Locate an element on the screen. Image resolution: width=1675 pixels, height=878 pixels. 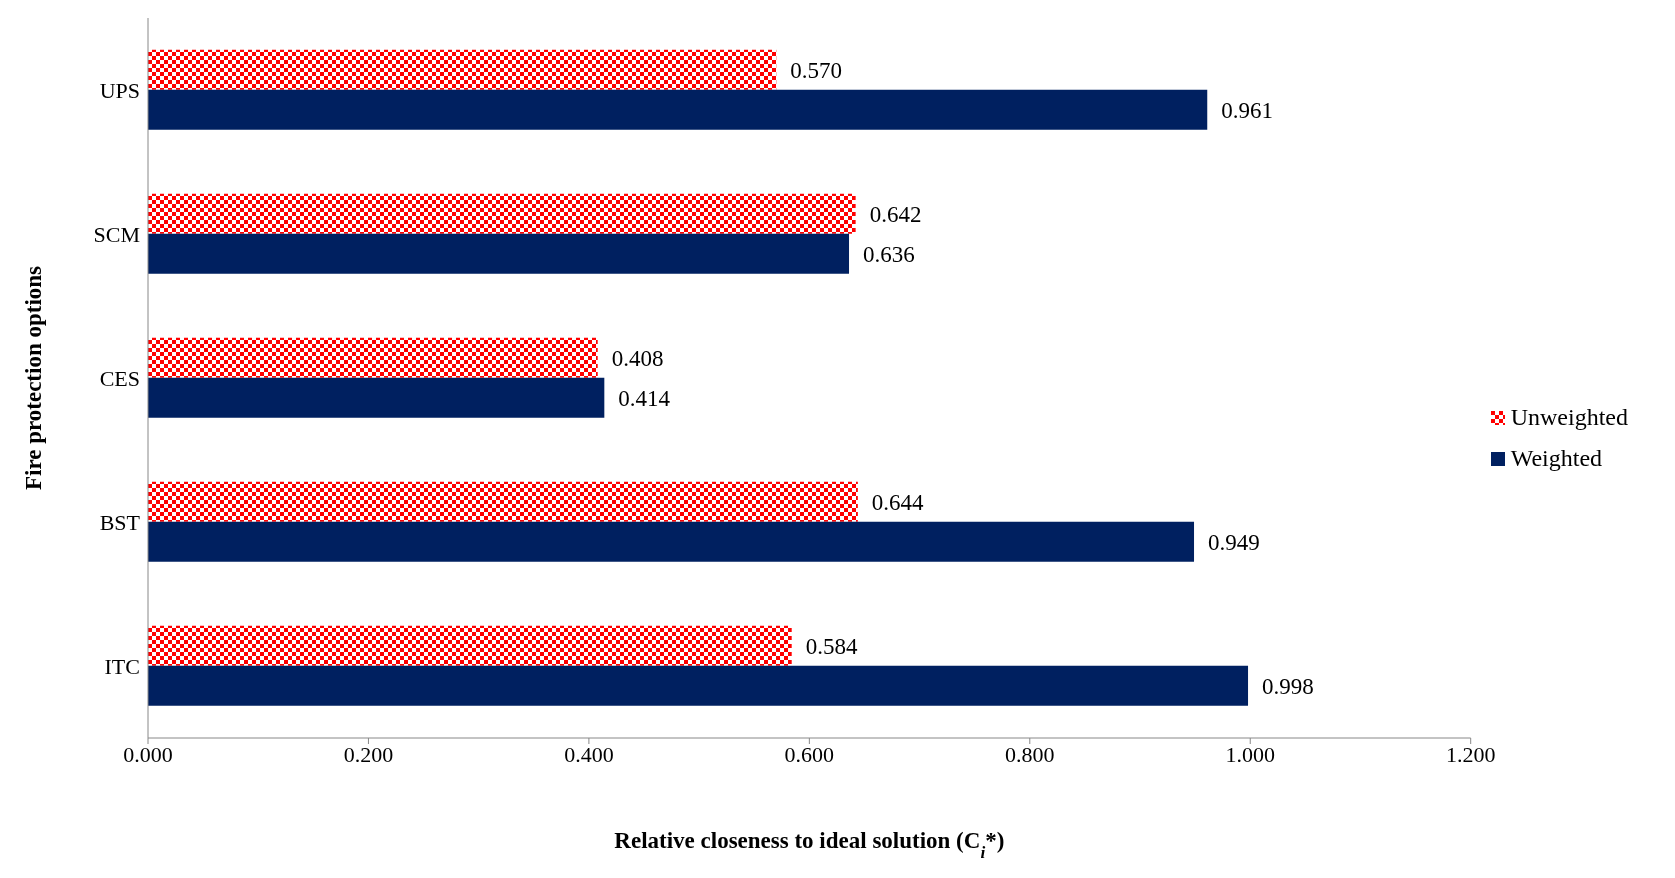
data-label: 0.408 is located at coordinates (637, 358).